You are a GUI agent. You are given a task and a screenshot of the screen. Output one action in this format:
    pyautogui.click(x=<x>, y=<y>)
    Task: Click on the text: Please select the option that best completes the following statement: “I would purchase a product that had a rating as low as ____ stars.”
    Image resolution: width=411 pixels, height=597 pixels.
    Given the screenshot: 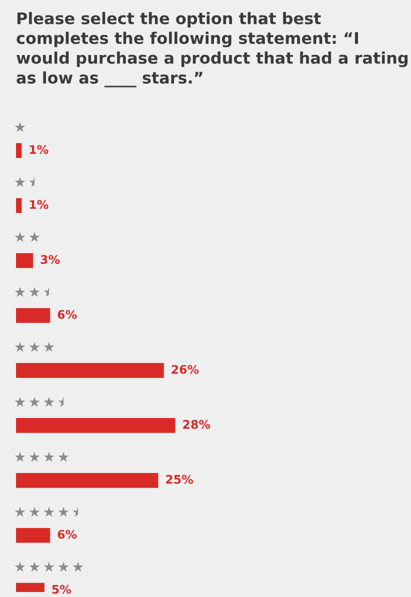 What is the action you would take?
    pyautogui.click(x=212, y=50)
    